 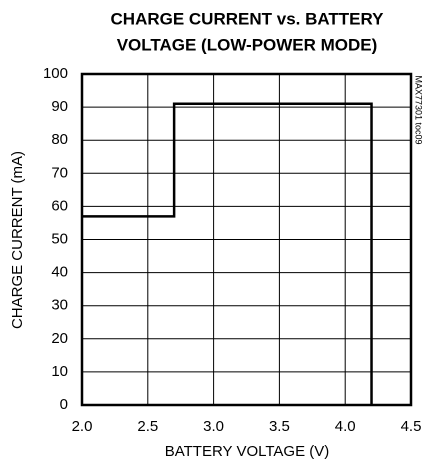 I want to click on y-tick-label: 50, so click(x=59, y=238).